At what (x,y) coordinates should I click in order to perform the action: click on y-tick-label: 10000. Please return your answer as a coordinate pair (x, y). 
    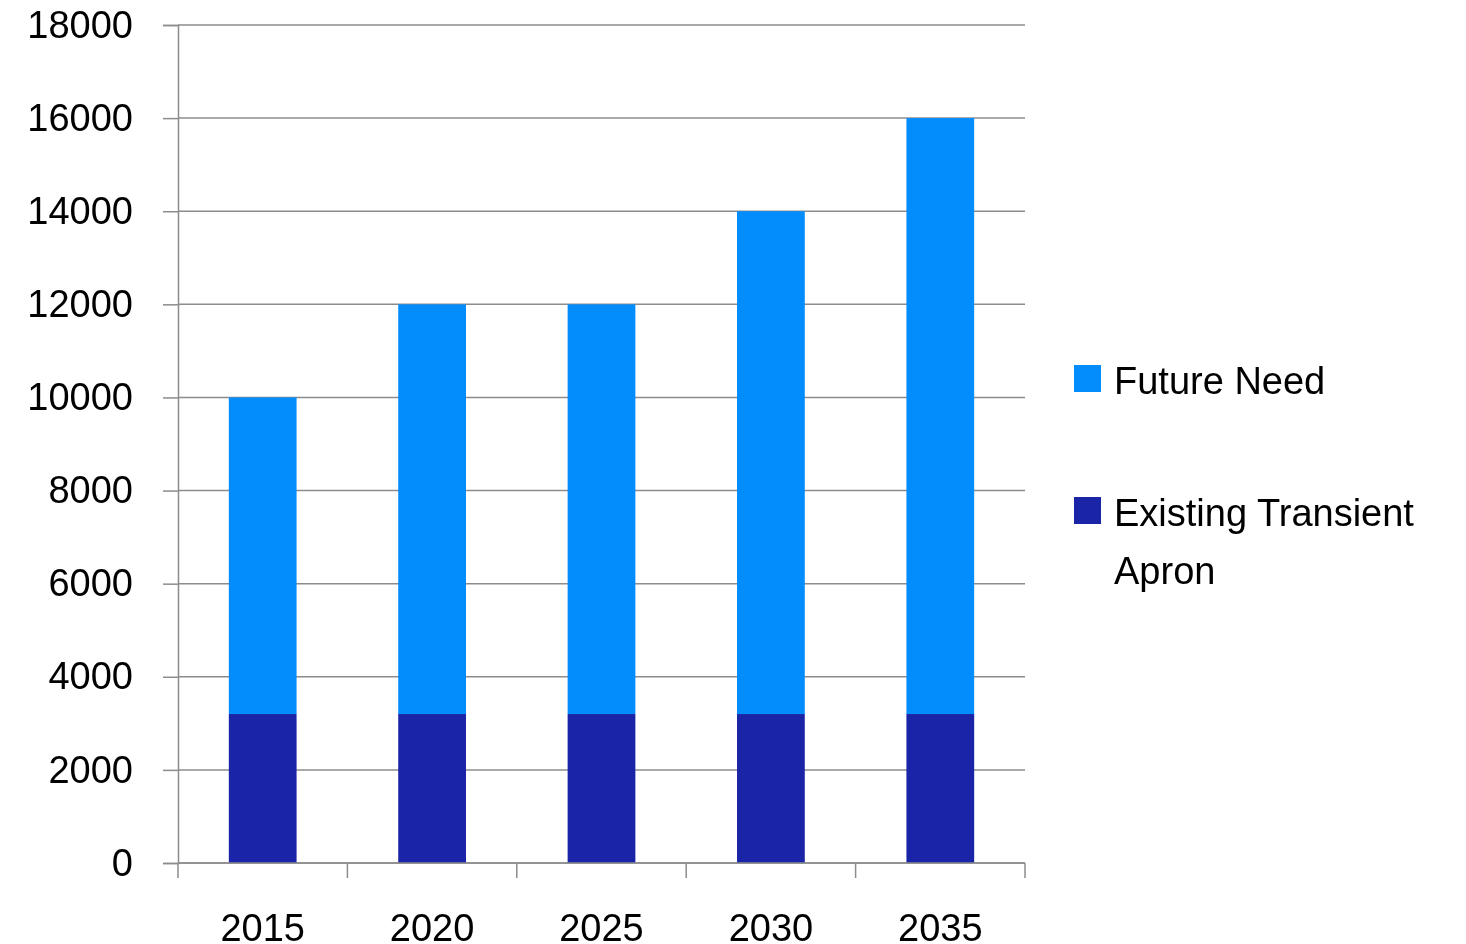
    Looking at the image, I should click on (80, 397).